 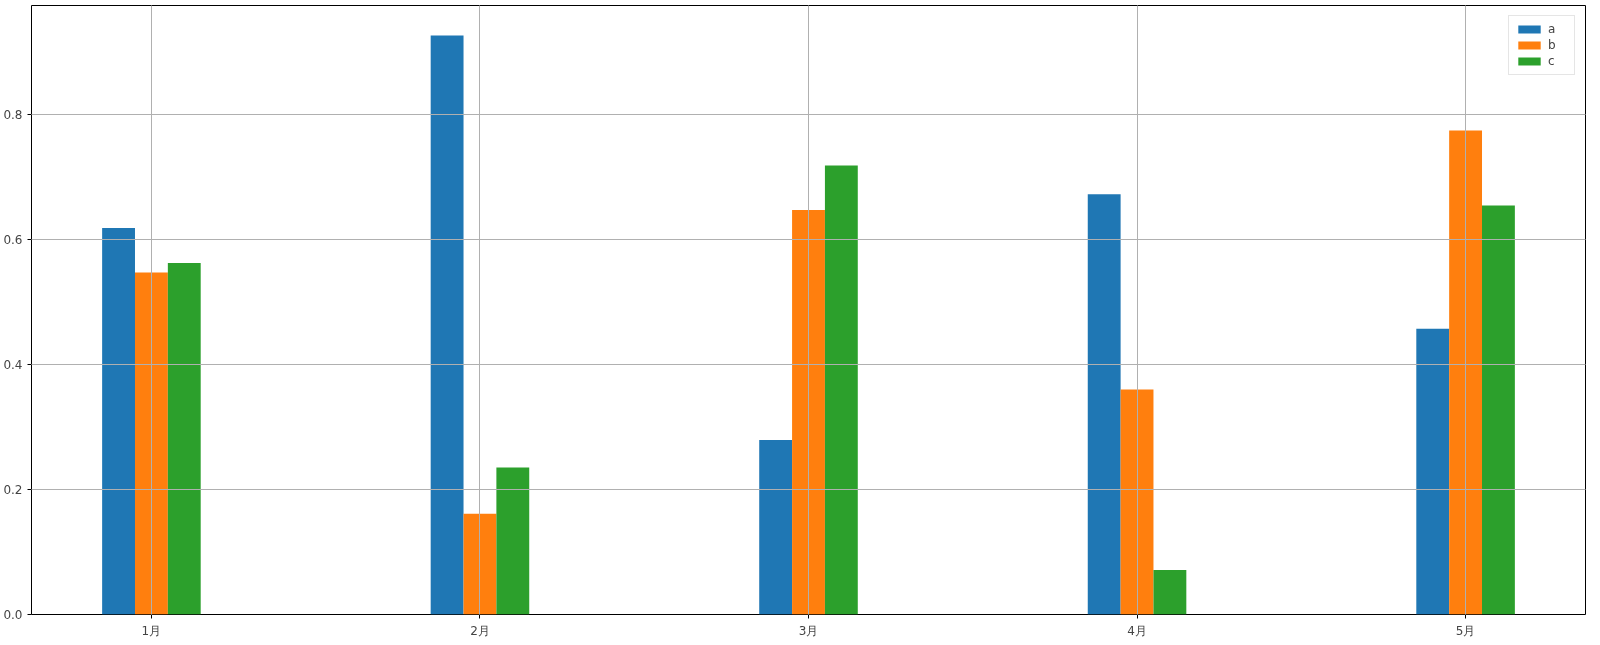 I want to click on x-tick-label: 4月, so click(x=1137, y=630).